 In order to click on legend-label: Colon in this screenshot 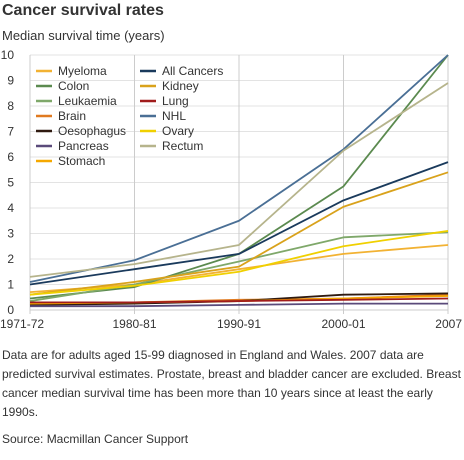, I will do `click(73, 86)`.